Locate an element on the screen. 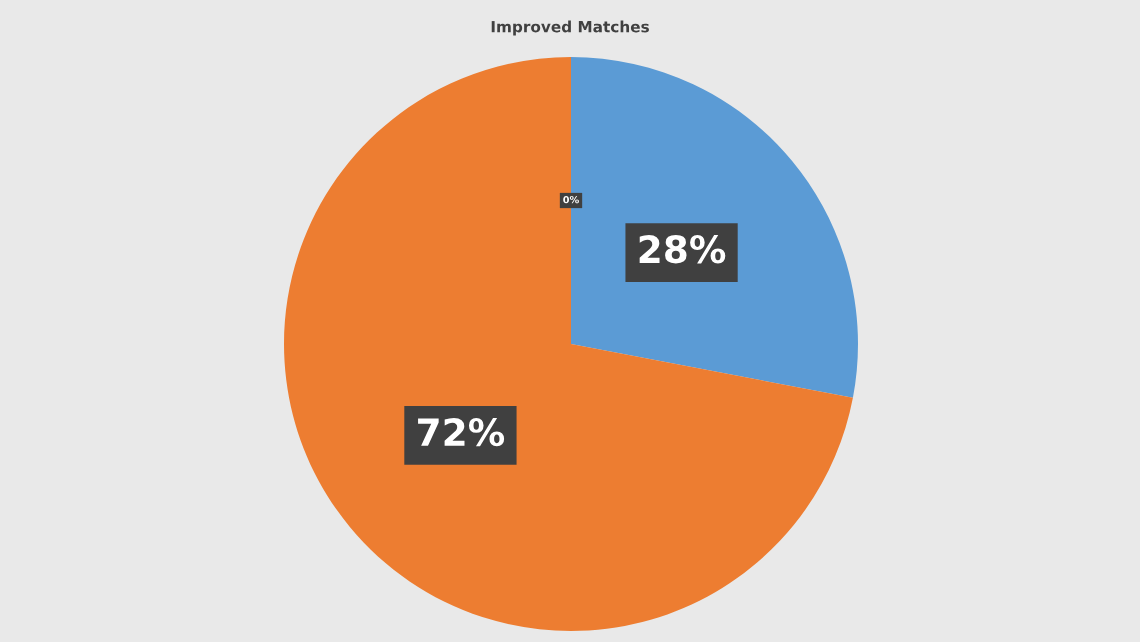 Image resolution: width=1140 pixels, height=642 pixels. chart-title: Improved Matches is located at coordinates (570, 28).